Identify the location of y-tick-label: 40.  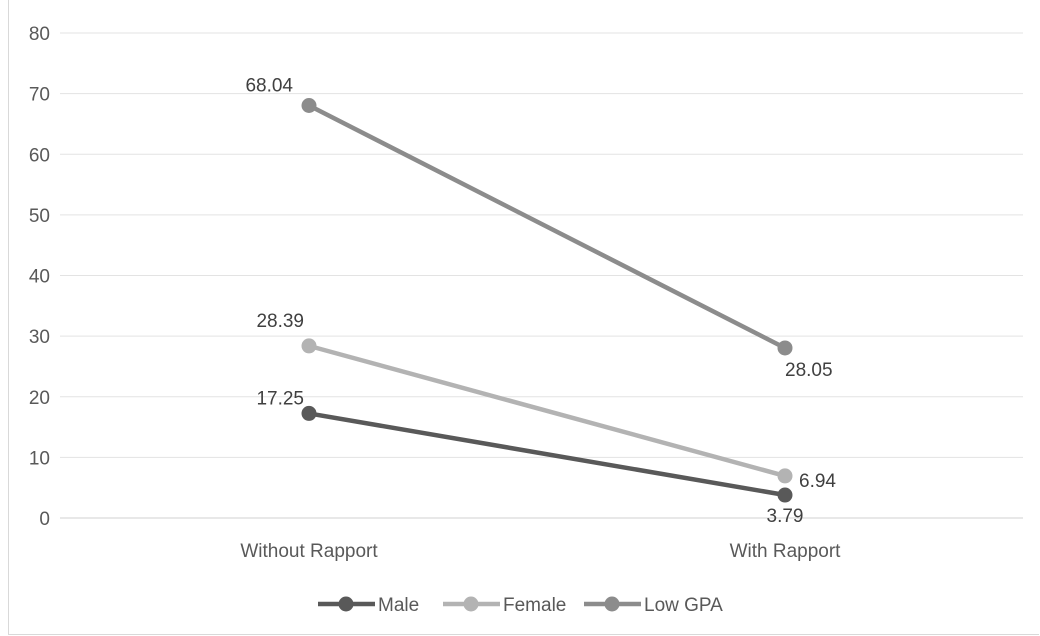
(39, 277).